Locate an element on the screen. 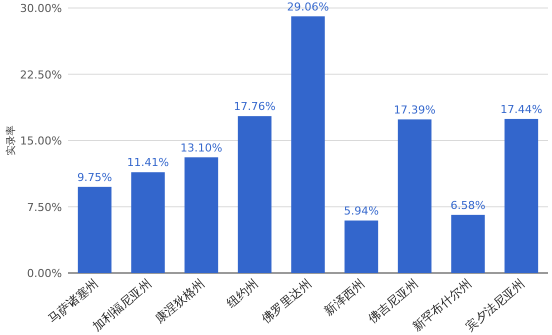 The width and height of the screenshot is (552, 335). y-axis-title: 实录率 is located at coordinates (11, 141).